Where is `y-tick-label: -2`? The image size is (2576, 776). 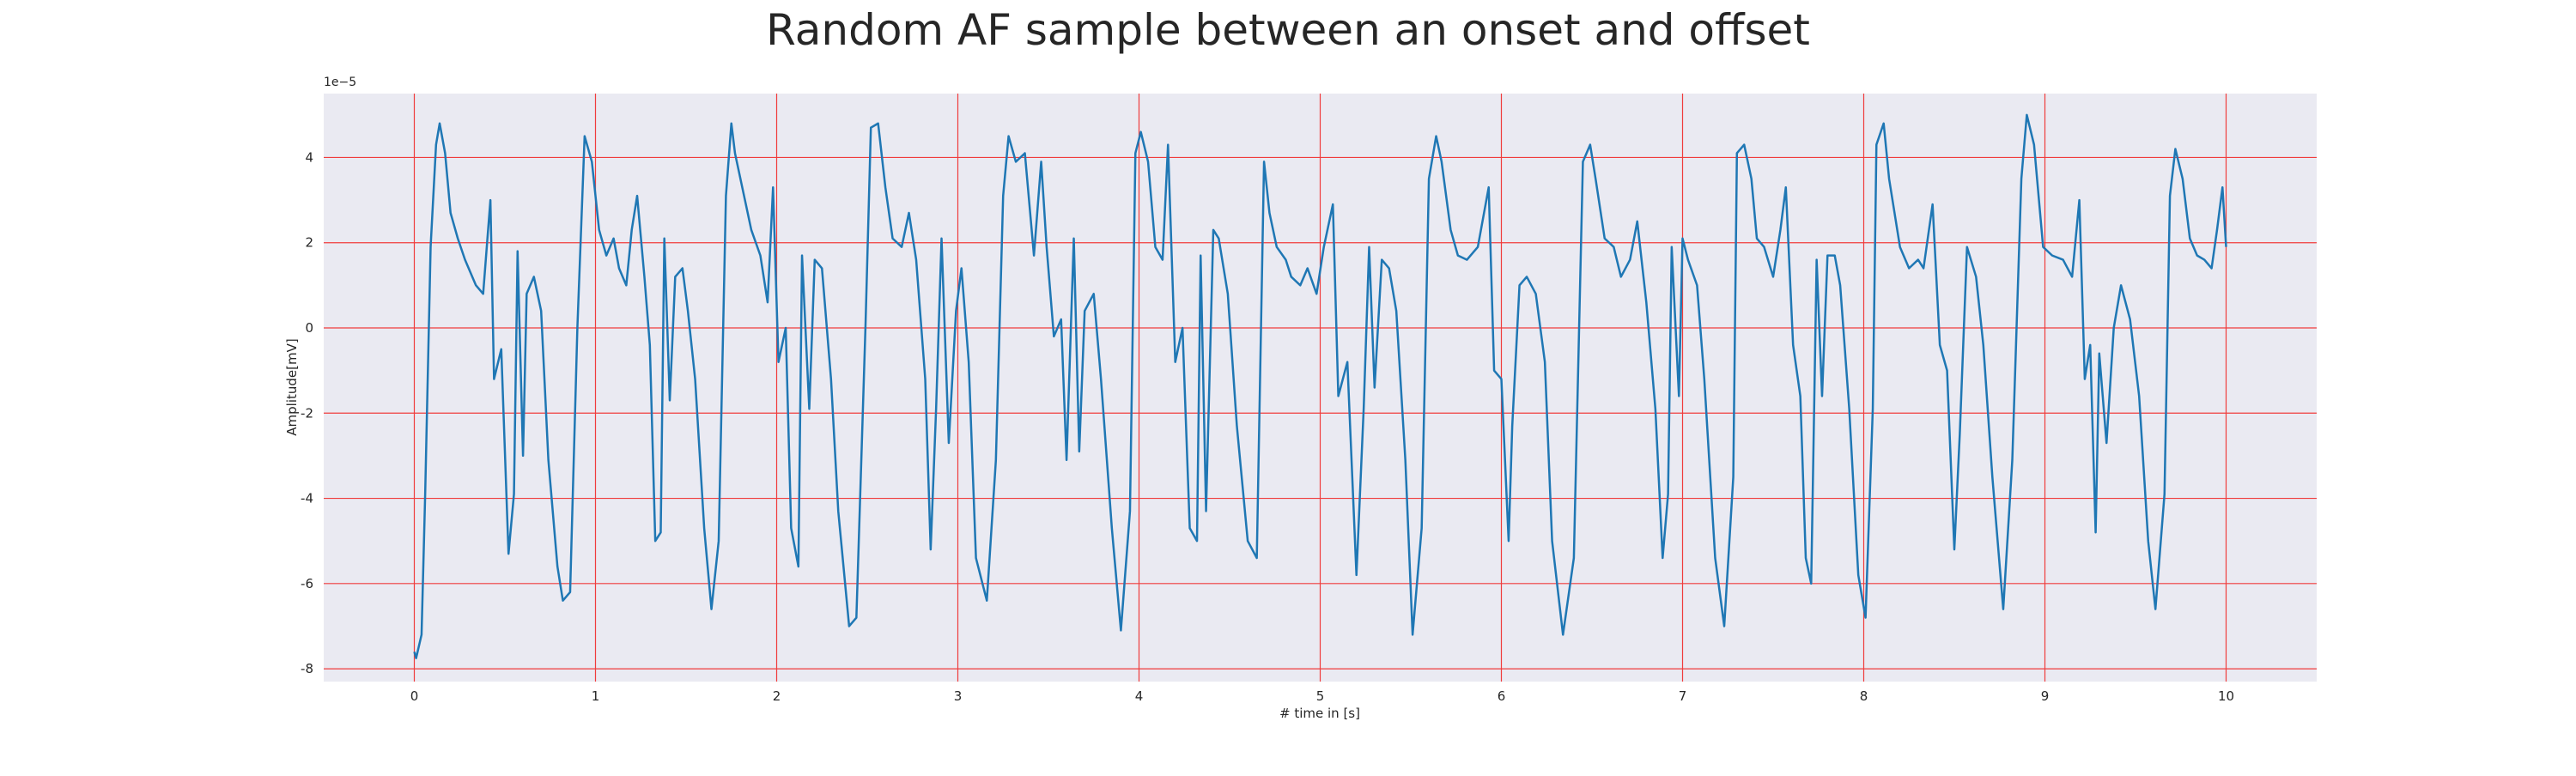 y-tick-label: -2 is located at coordinates (307, 413).